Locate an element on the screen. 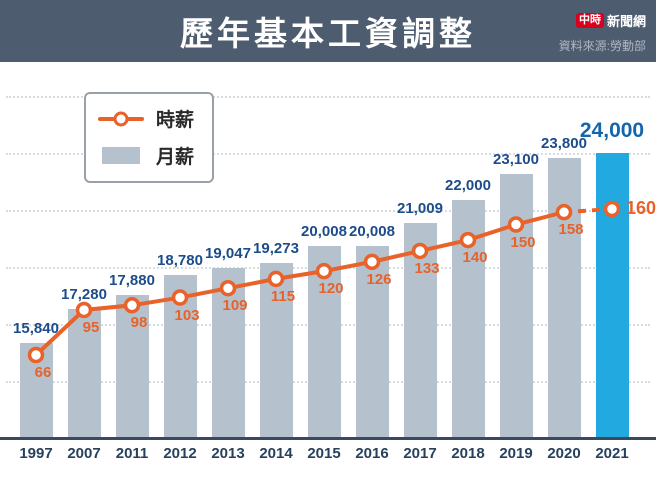 The image size is (656, 480). marker-dot-icon is located at coordinates (121, 118).